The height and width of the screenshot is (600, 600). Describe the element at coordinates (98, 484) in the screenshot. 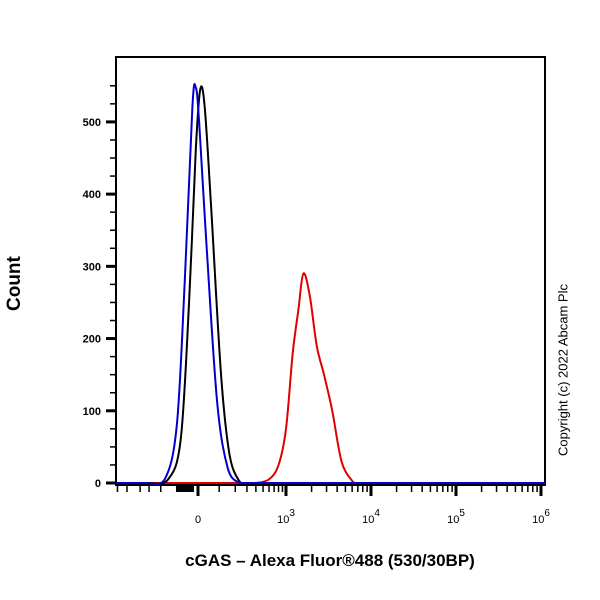

I see `y-tick-label: 0` at that location.